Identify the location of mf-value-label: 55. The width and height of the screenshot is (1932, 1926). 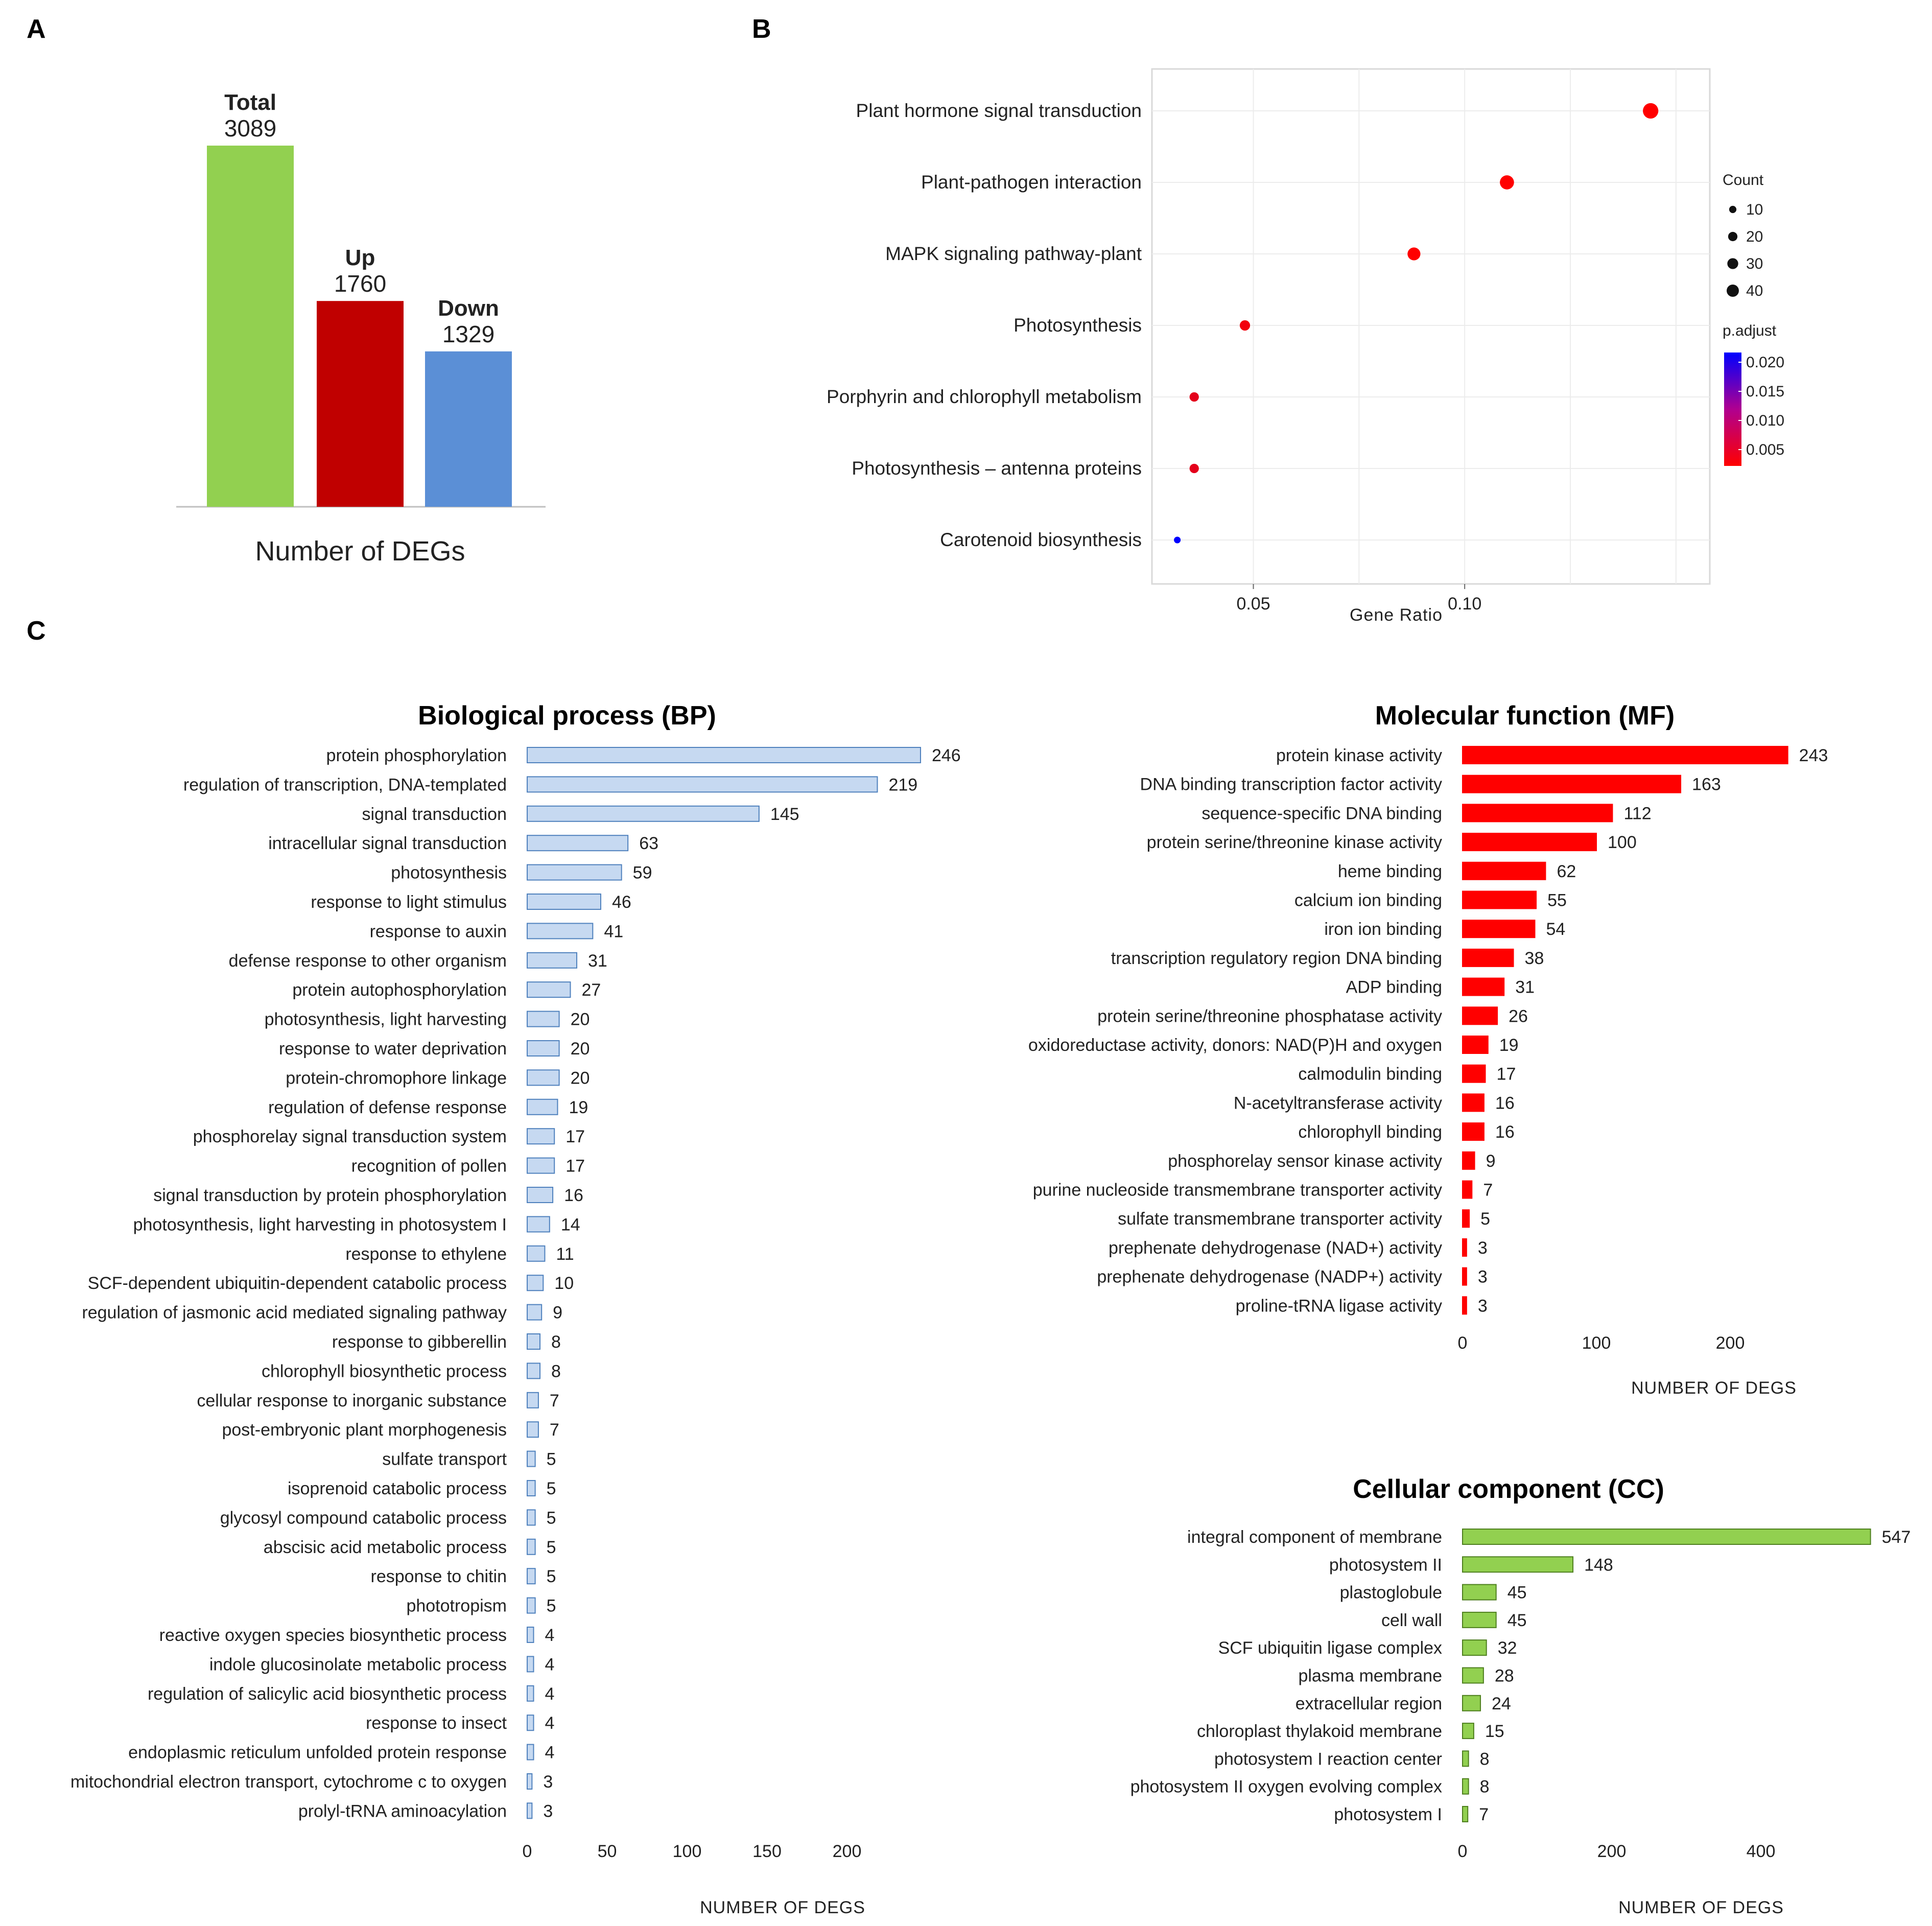
(1557, 900).